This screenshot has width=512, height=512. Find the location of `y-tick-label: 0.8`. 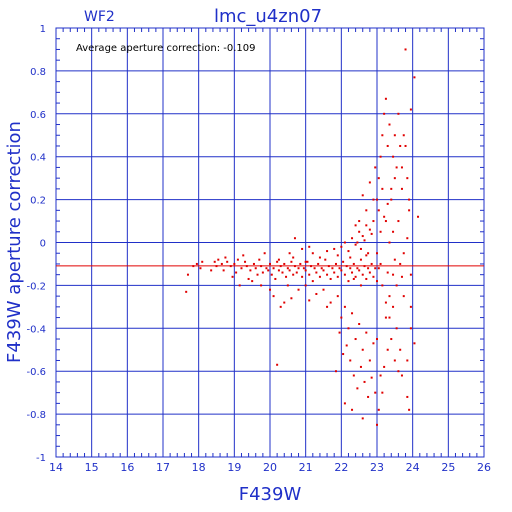

y-tick-label: 0.8 is located at coordinates (38, 72).